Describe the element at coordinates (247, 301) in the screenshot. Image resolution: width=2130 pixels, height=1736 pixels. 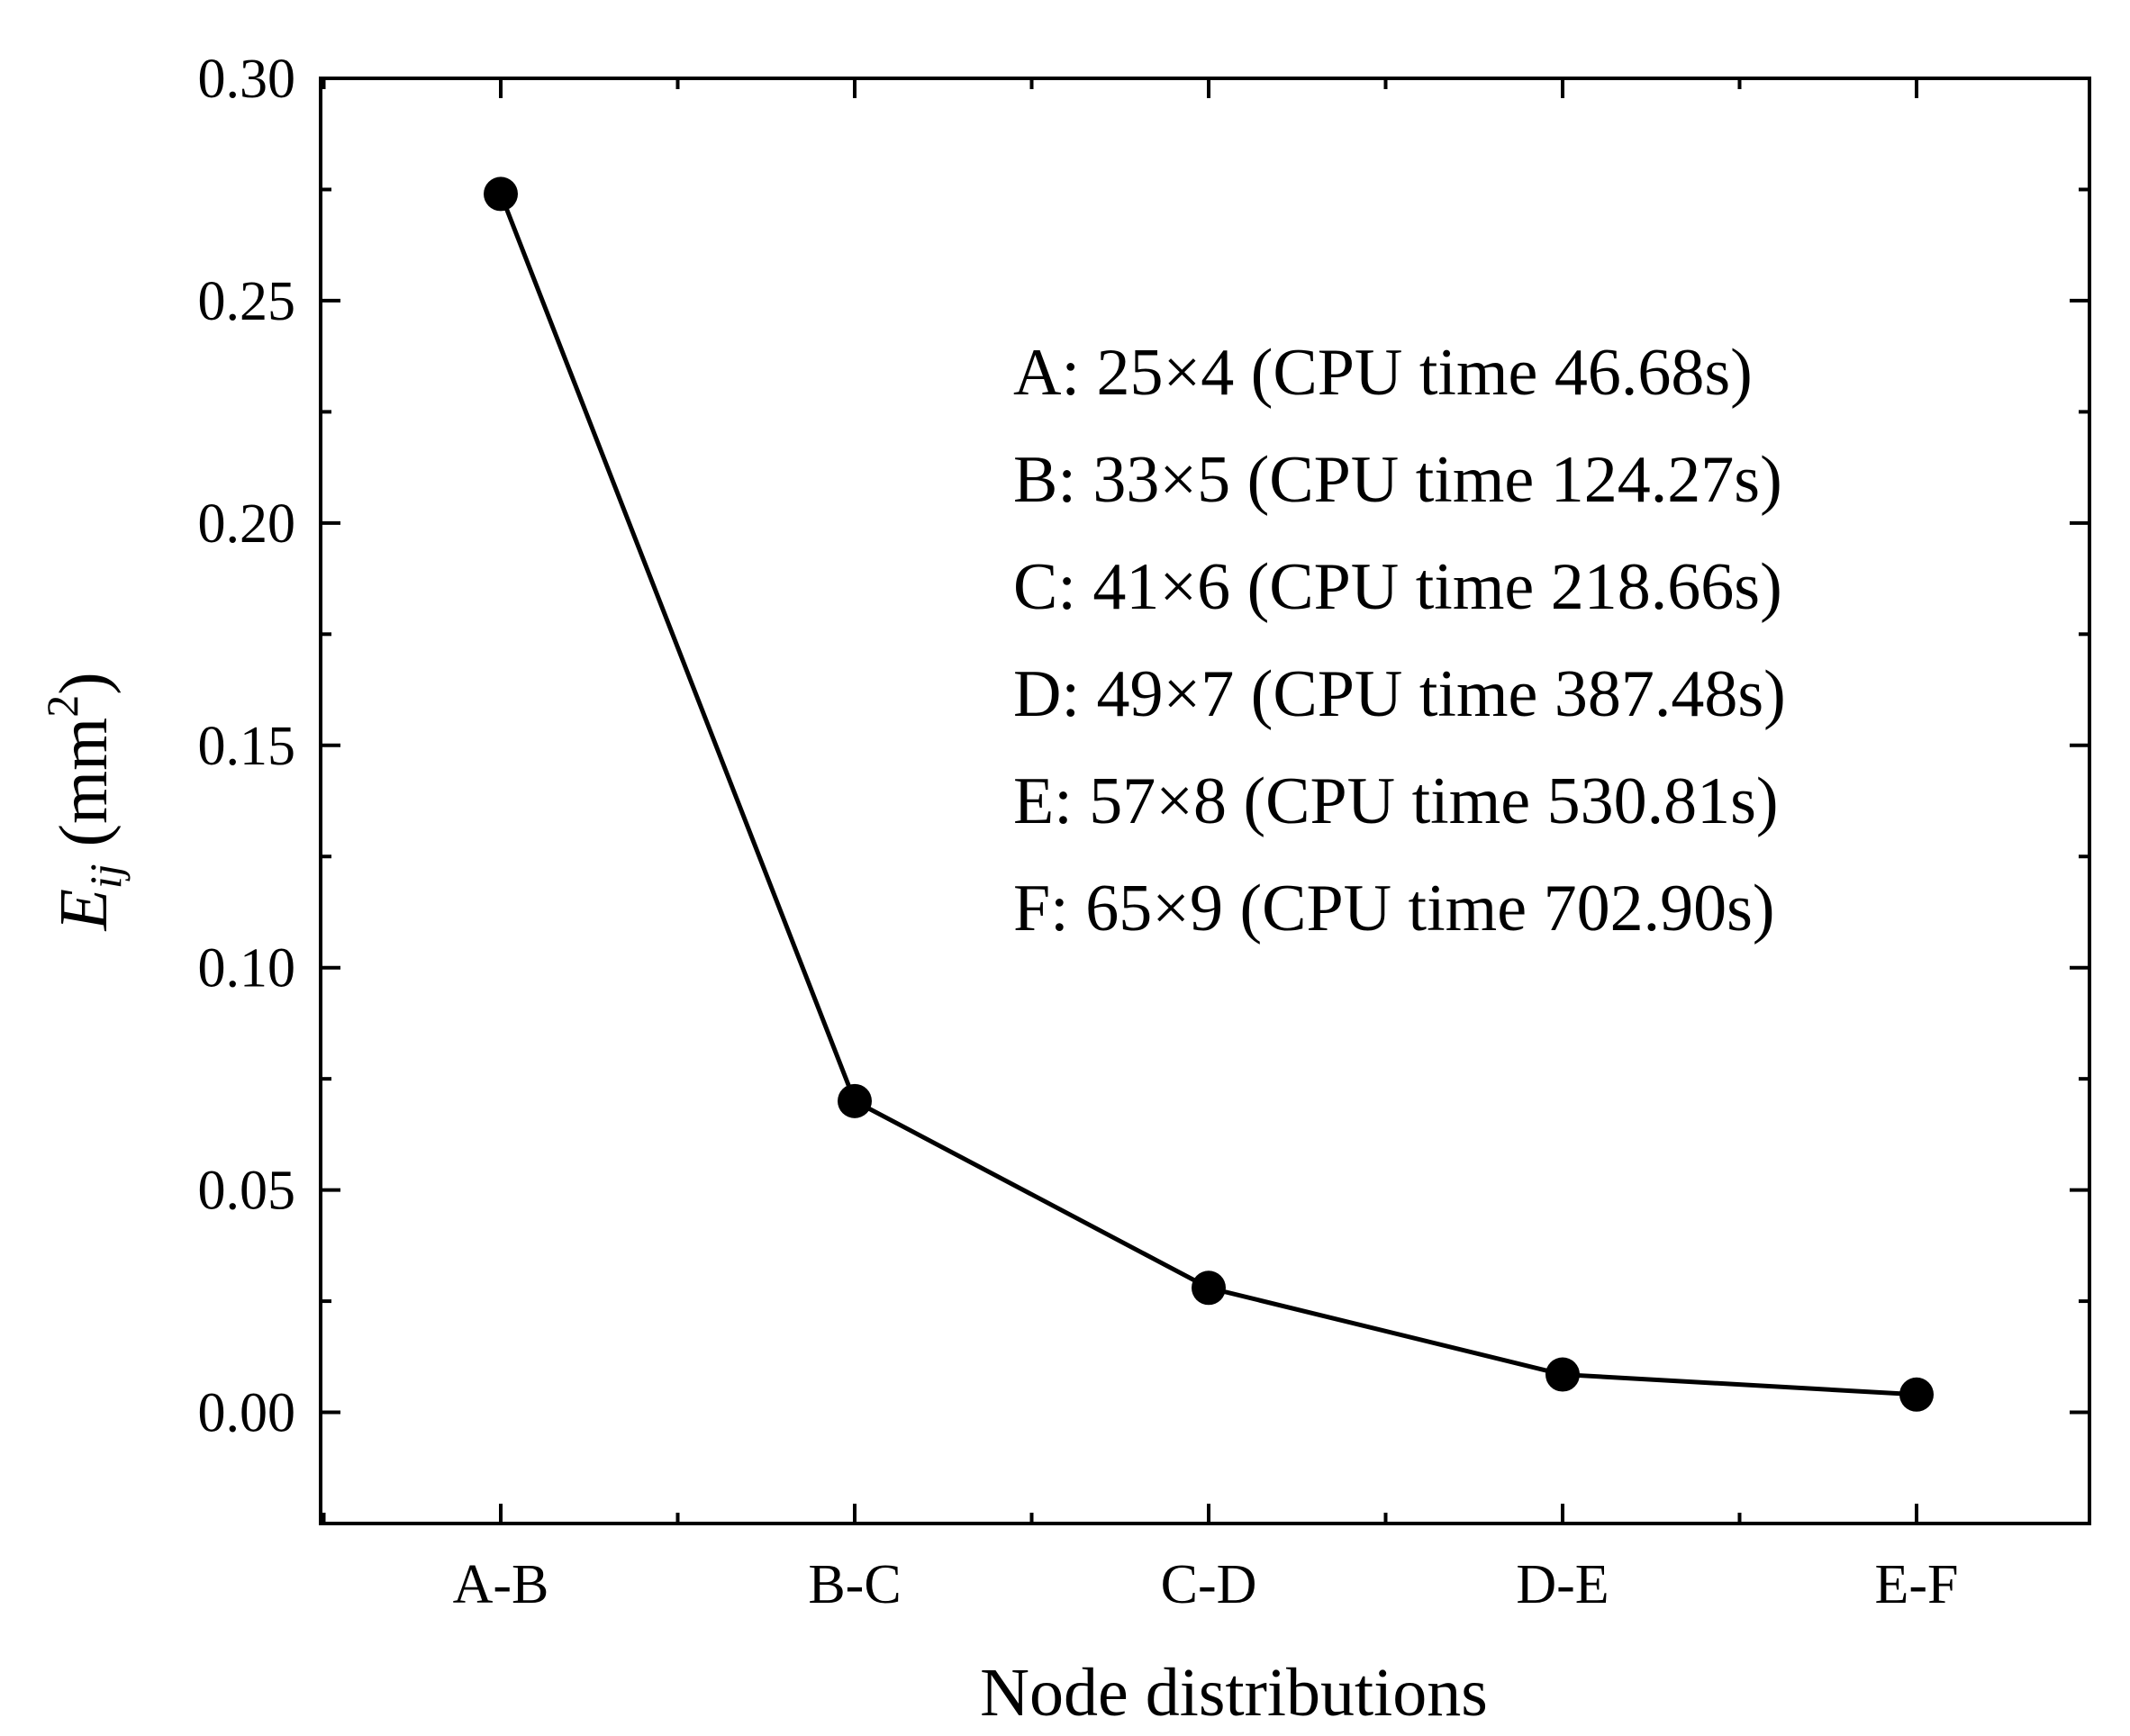
I see `y-tick-label: 0.25` at that location.